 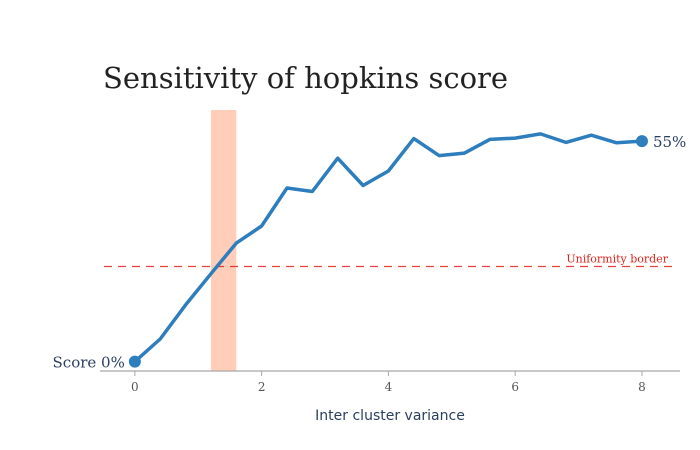 What do you see at coordinates (305, 78) in the screenshot?
I see `chart-title: Sensitivity of hopkins score` at bounding box center [305, 78].